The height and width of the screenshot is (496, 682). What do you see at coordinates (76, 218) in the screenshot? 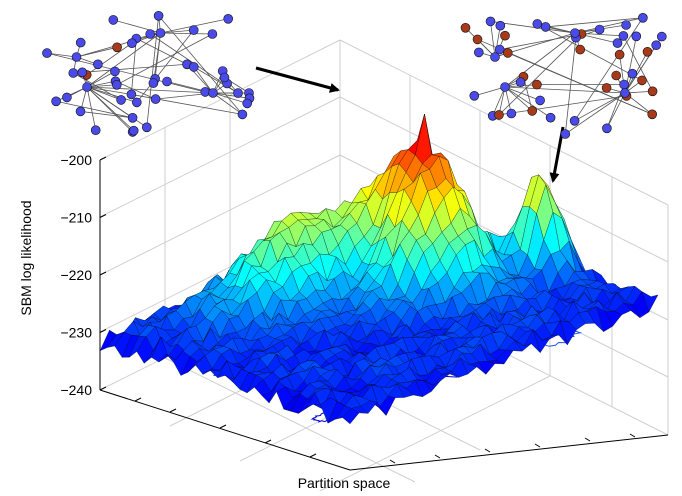
I see `z-tick-label: −210` at bounding box center [76, 218].